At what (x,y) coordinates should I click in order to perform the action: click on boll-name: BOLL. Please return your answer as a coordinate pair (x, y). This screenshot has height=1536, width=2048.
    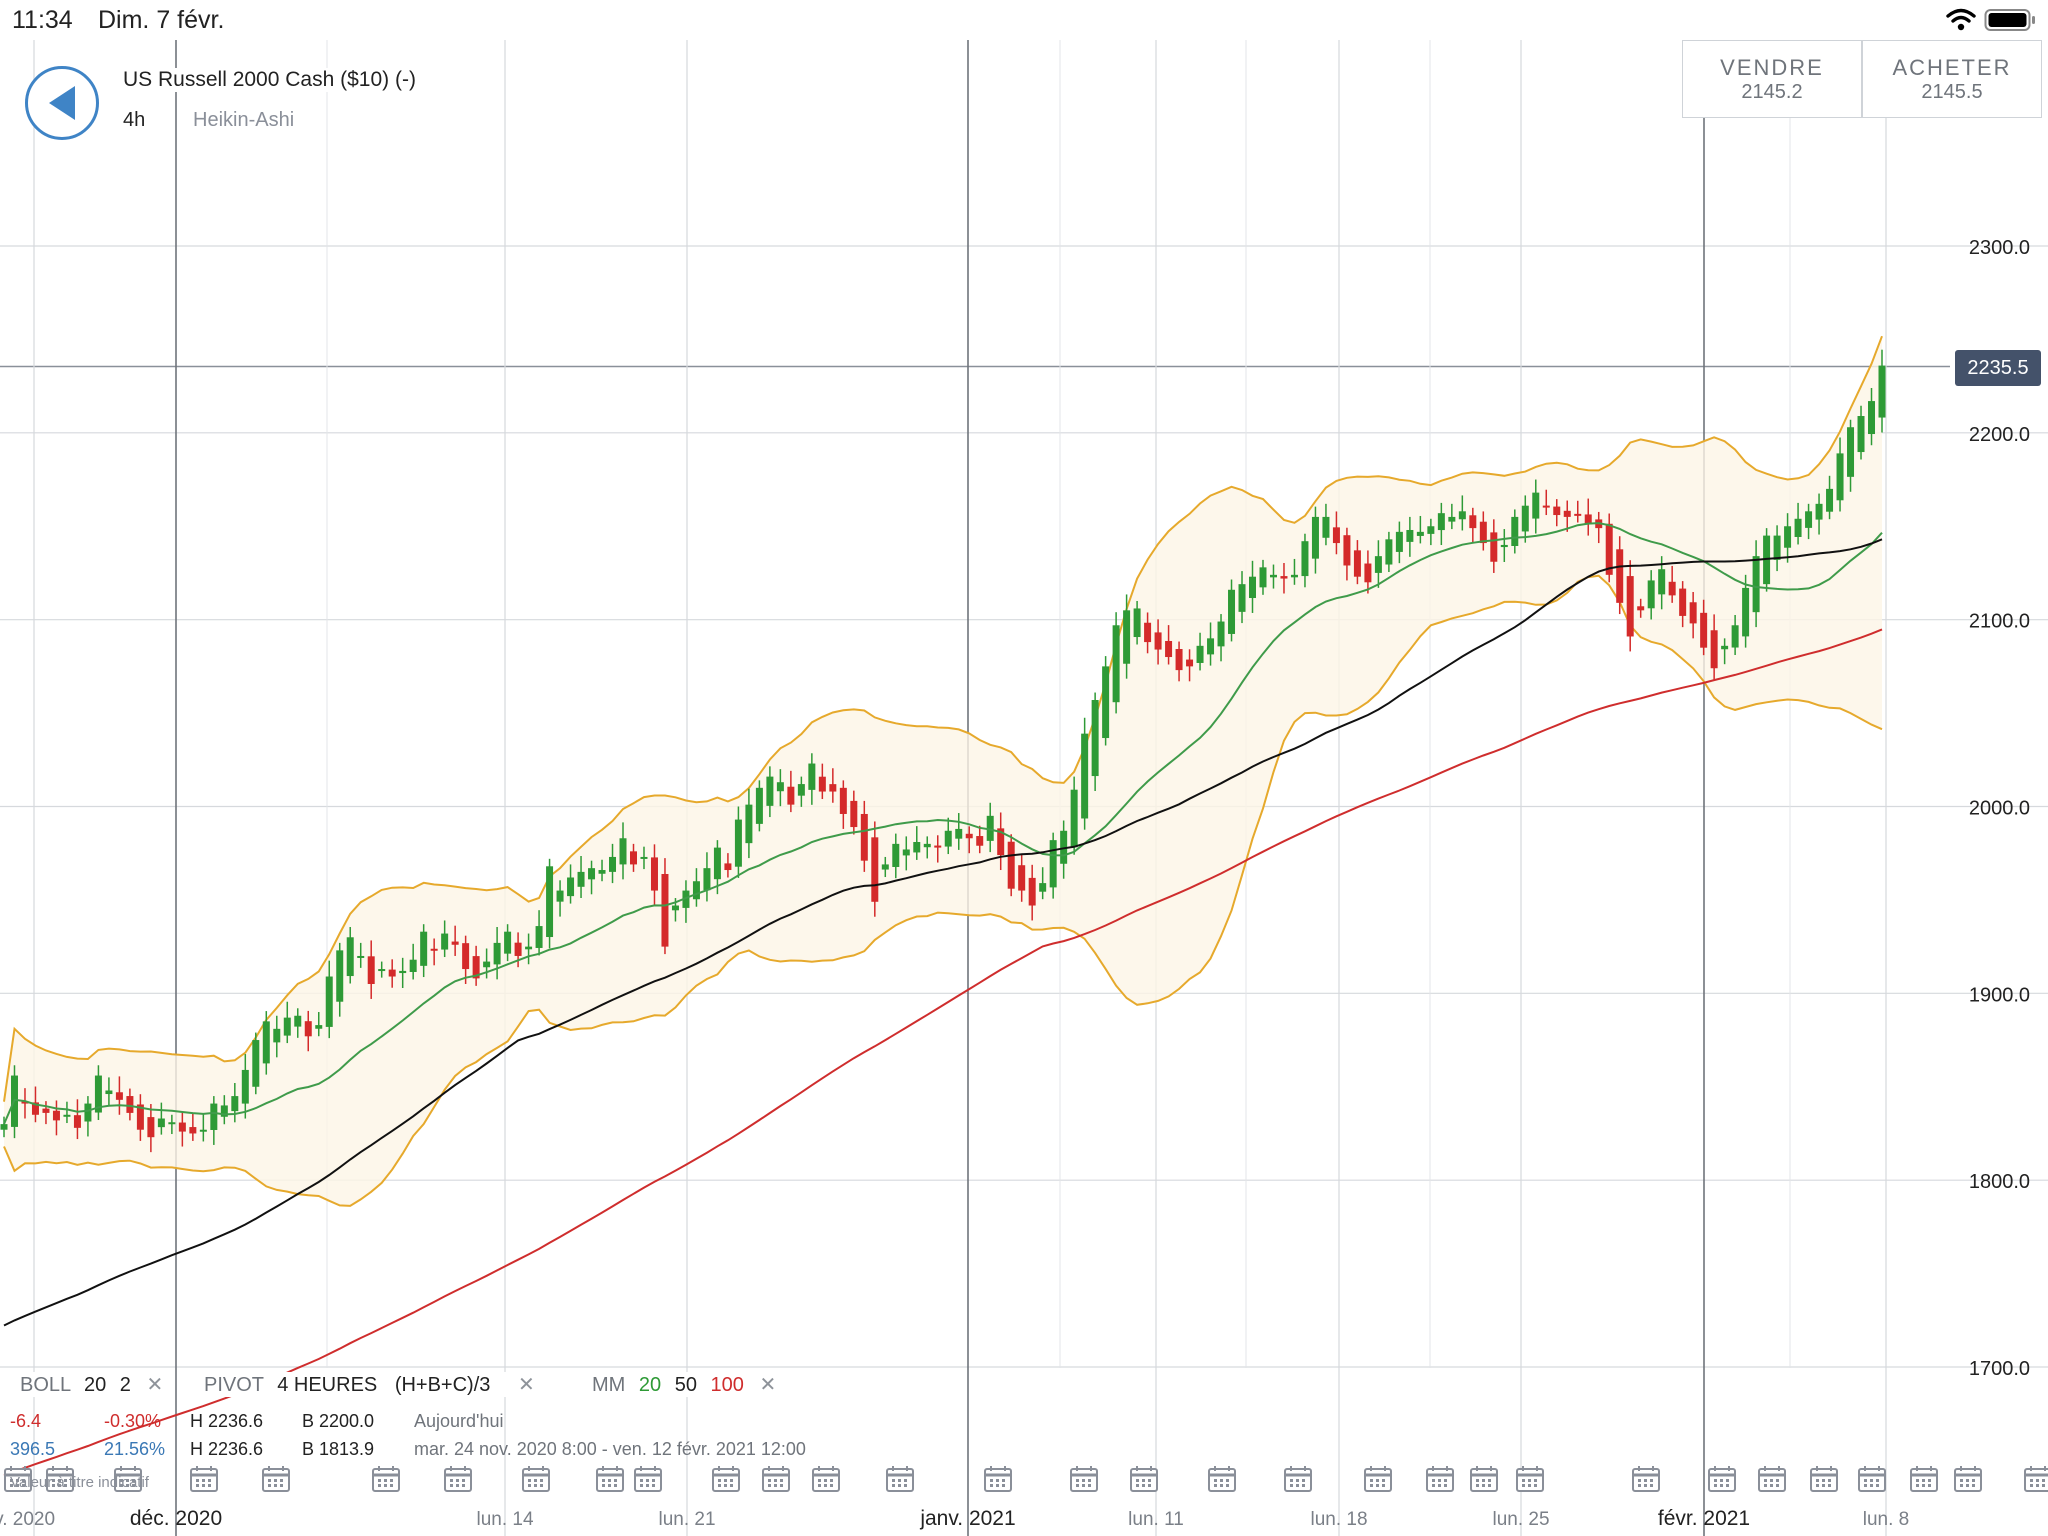
    Looking at the image, I should click on (45, 1385).